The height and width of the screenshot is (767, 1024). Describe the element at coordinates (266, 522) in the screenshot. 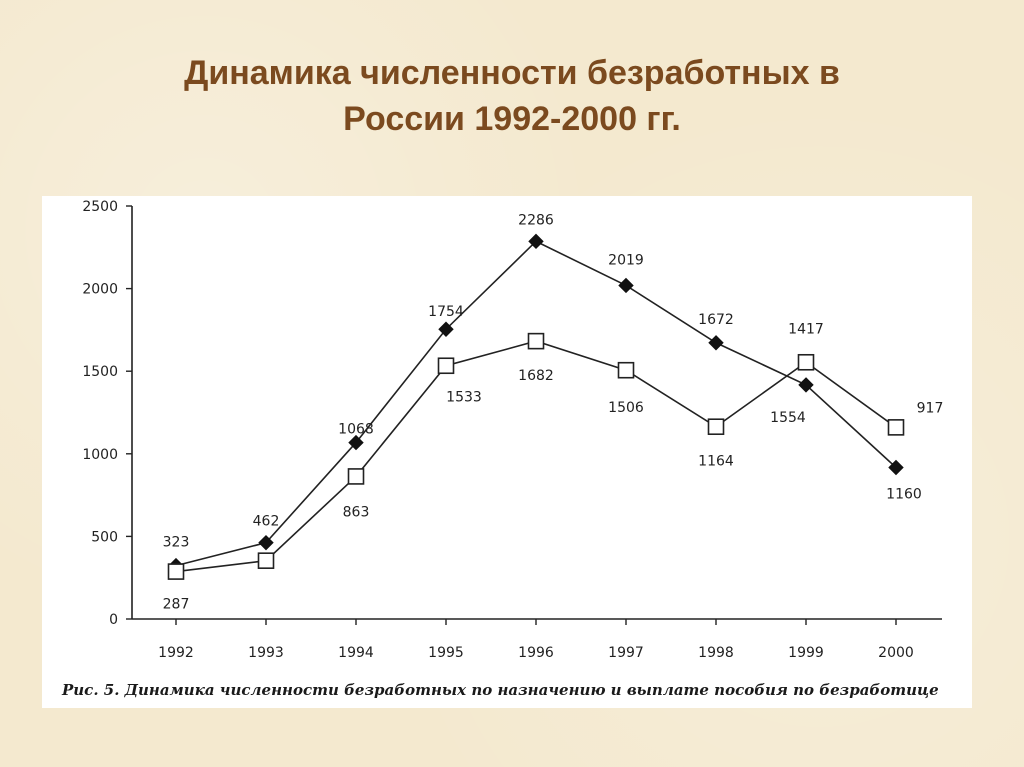

I see `series-1-data-label: 462` at that location.